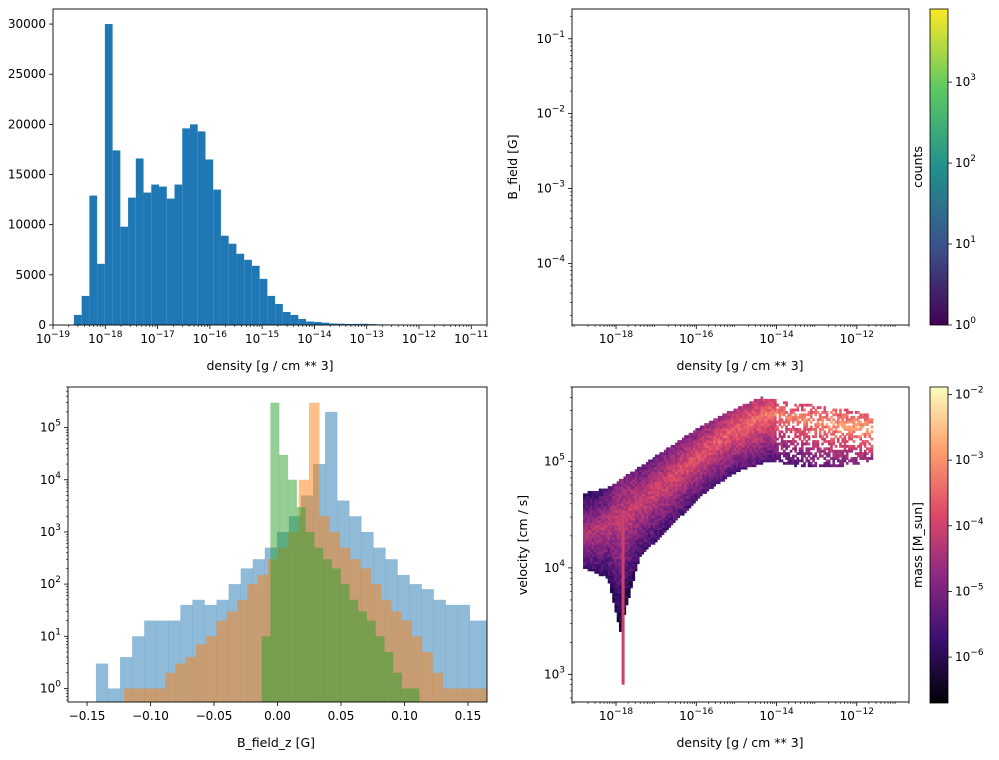 The height and width of the screenshot is (760, 999). What do you see at coordinates (468, 716) in the screenshot?
I see `x-tick-label: 0.15` at bounding box center [468, 716].